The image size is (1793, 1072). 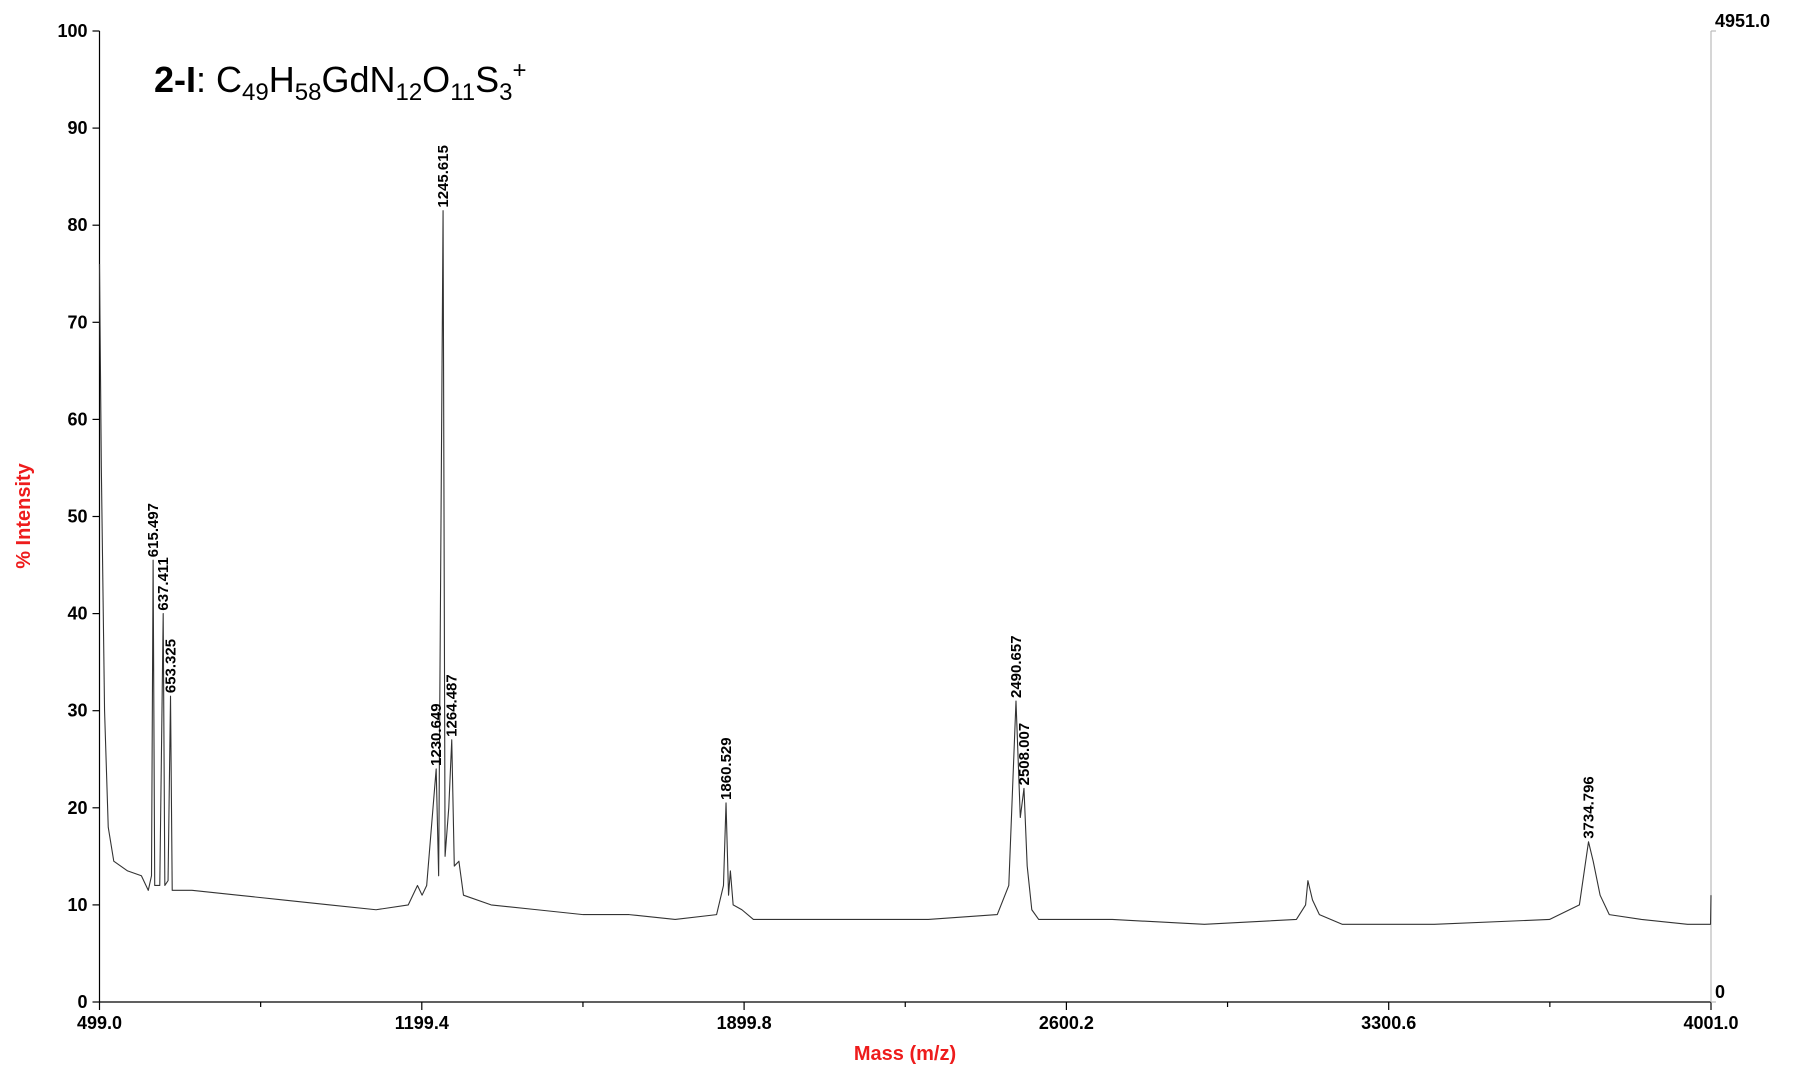 What do you see at coordinates (1066, 1023) in the screenshot?
I see `x-tick-label: 2600.2` at bounding box center [1066, 1023].